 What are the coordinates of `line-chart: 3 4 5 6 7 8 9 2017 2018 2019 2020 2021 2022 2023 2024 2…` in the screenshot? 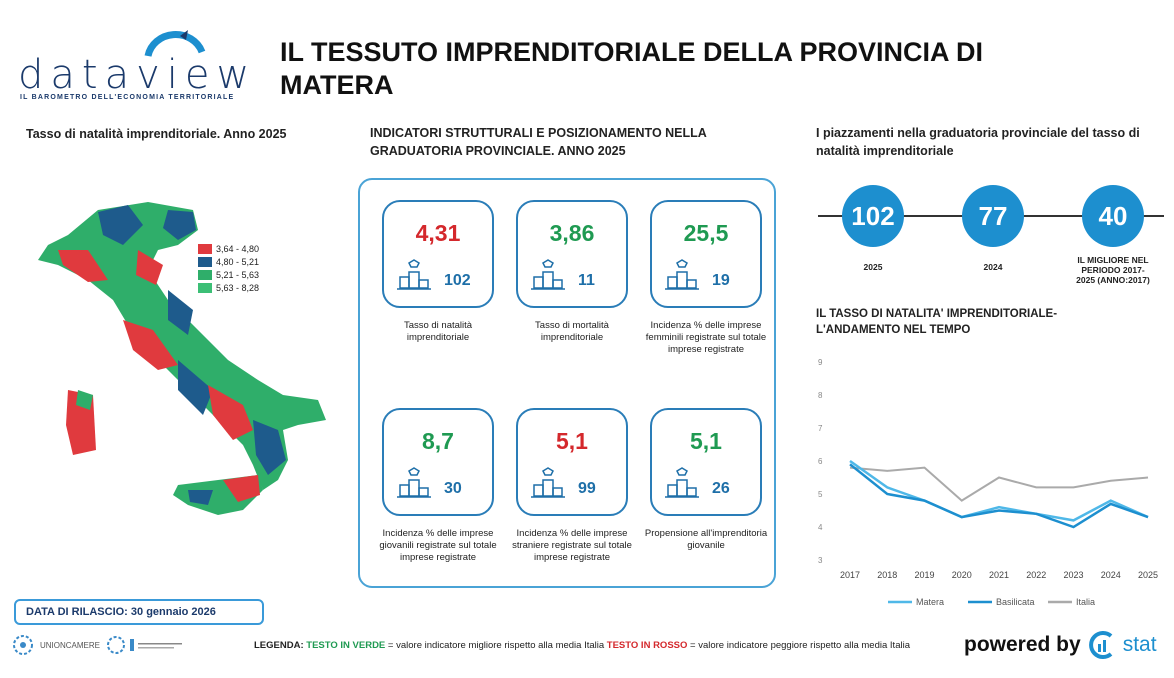 It's located at (988, 482).